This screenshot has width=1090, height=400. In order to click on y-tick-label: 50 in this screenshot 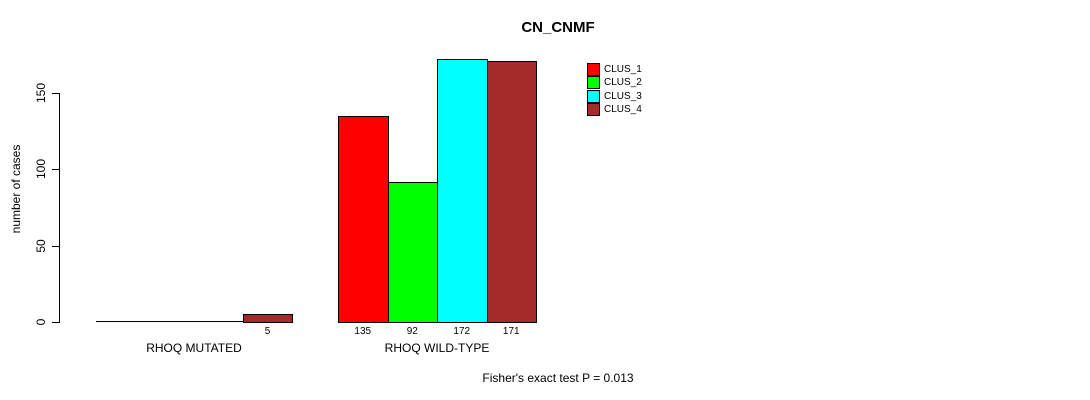, I will do `click(41, 245)`.